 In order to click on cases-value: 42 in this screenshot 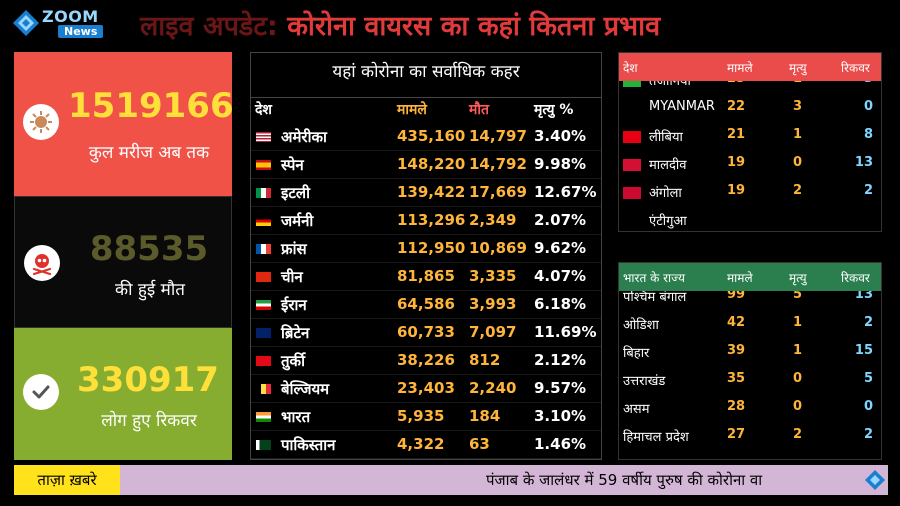, I will do `click(736, 322)`.